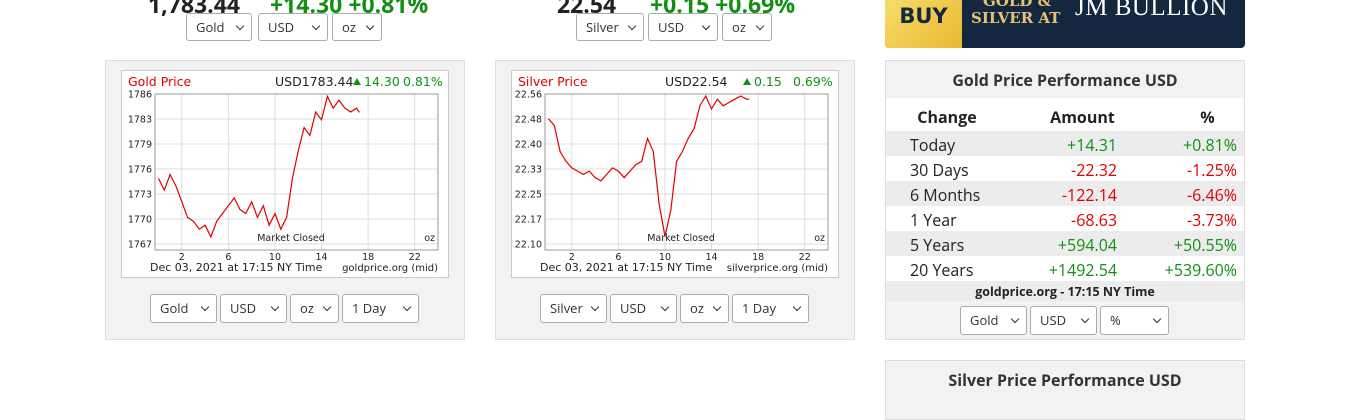  What do you see at coordinates (140, 245) in the screenshot?
I see `y-tick-label: 1767` at bounding box center [140, 245].